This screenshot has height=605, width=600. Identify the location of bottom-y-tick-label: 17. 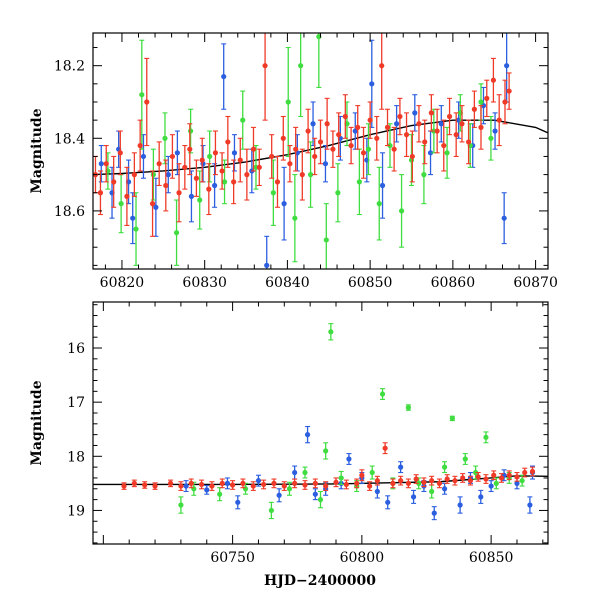
(76, 403).